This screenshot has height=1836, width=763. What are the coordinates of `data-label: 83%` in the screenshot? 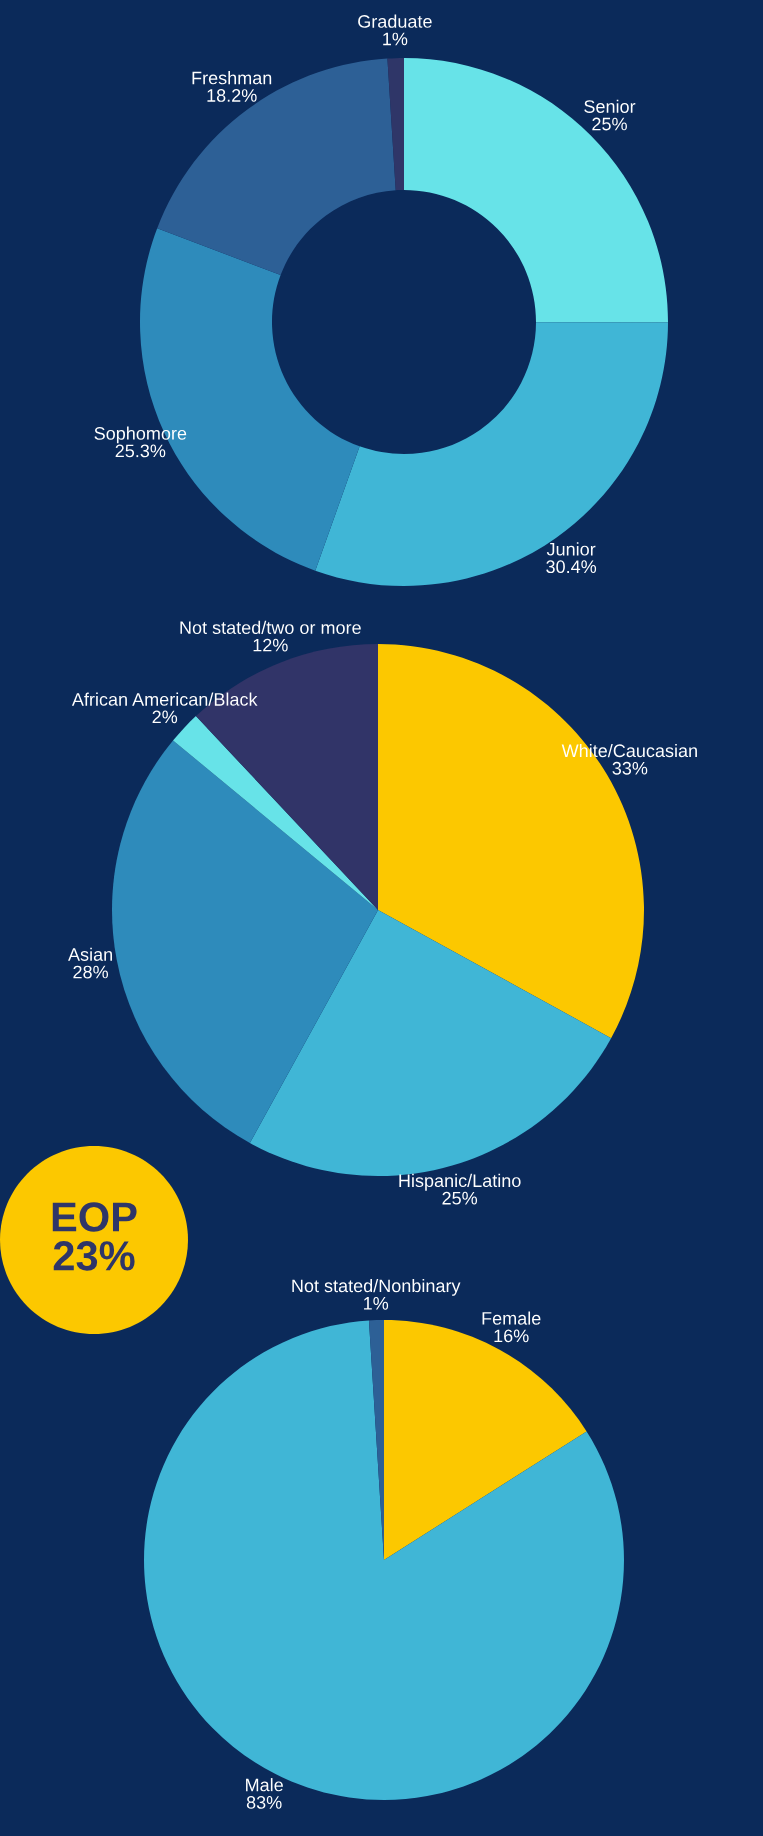 It's located at (264, 1802).